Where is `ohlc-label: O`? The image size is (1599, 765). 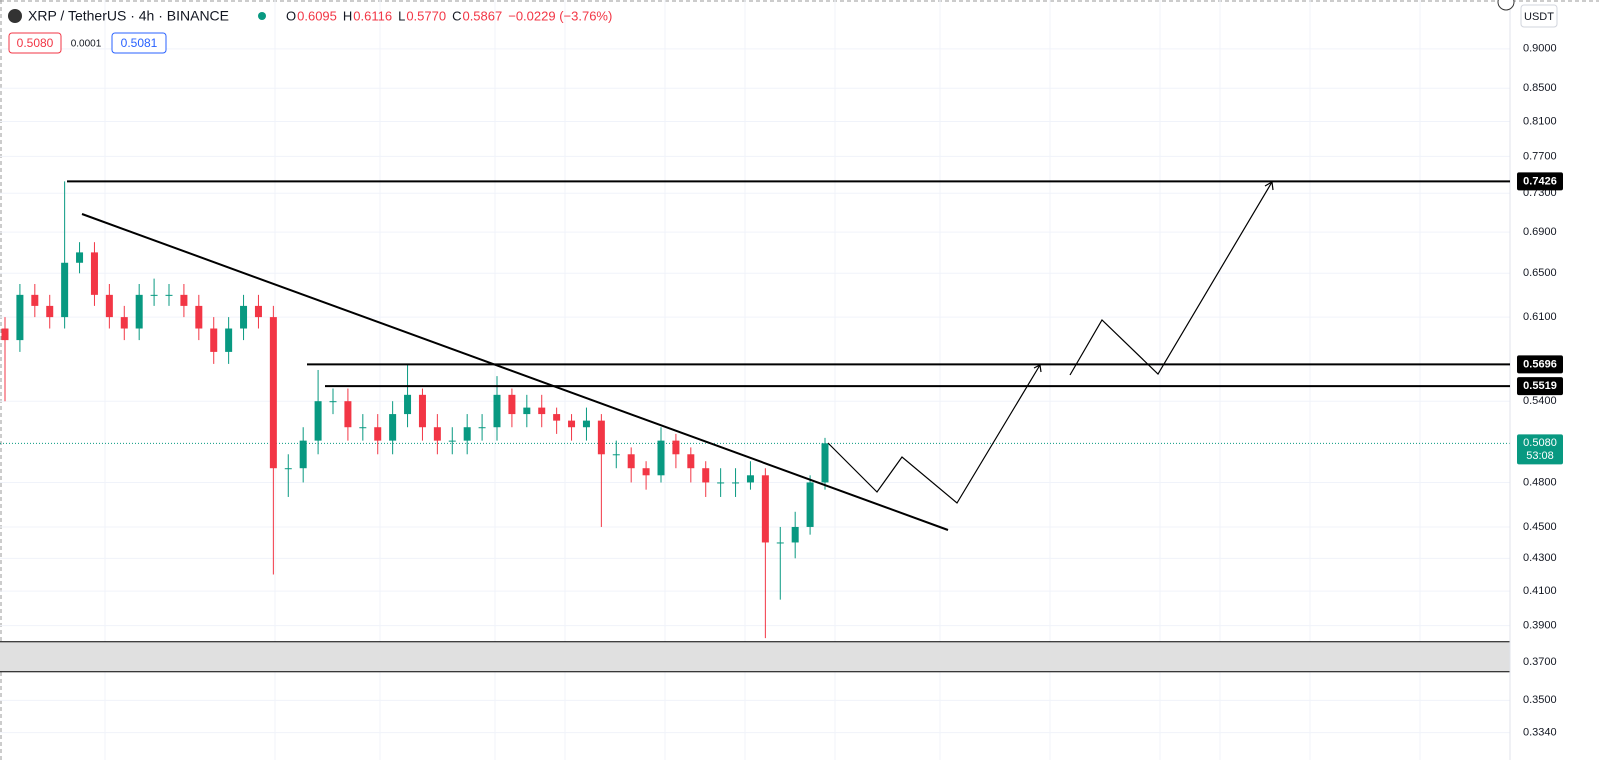
ohlc-label: O is located at coordinates (291, 15).